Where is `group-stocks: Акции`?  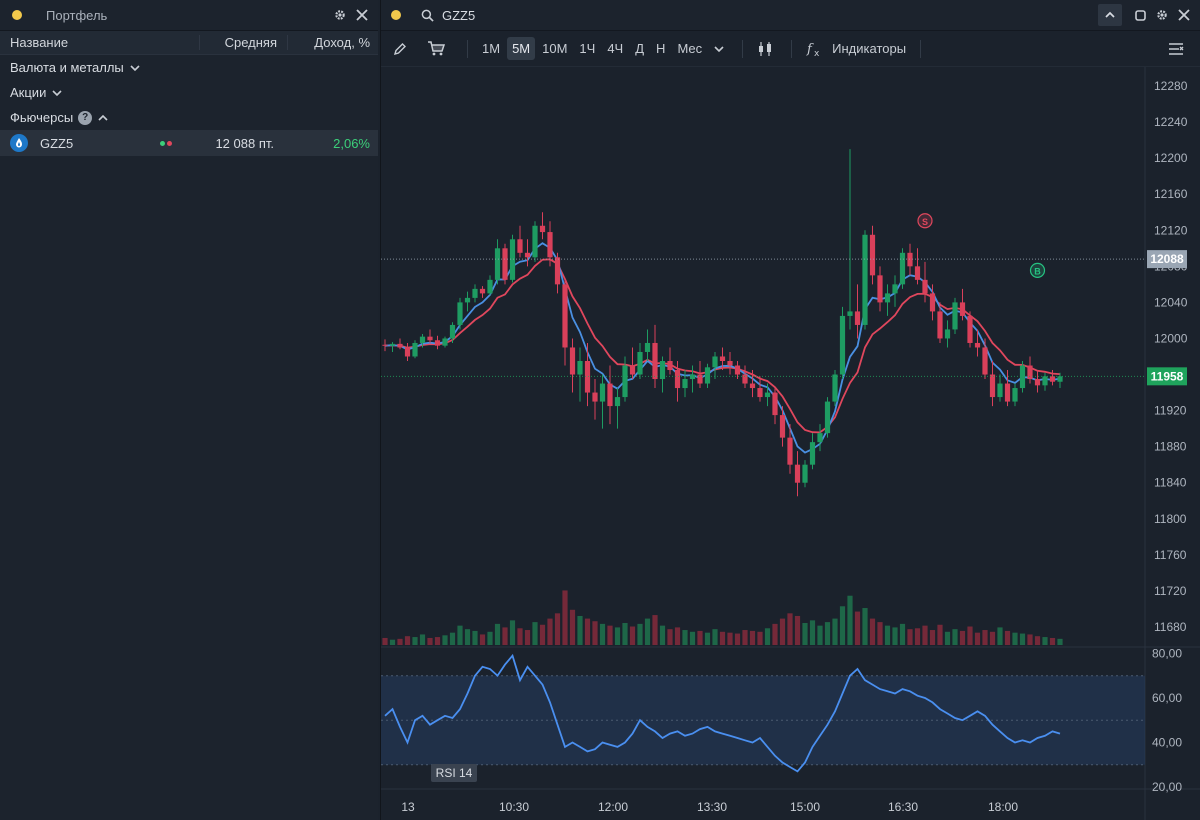 group-stocks: Акции is located at coordinates (189, 92).